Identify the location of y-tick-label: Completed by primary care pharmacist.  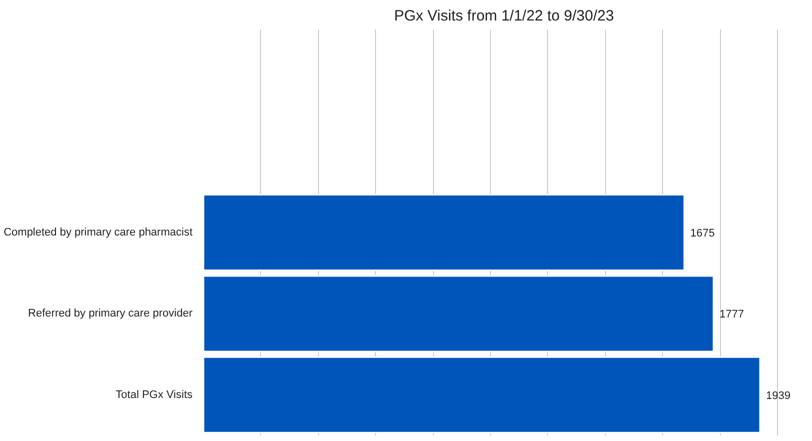
(98, 232).